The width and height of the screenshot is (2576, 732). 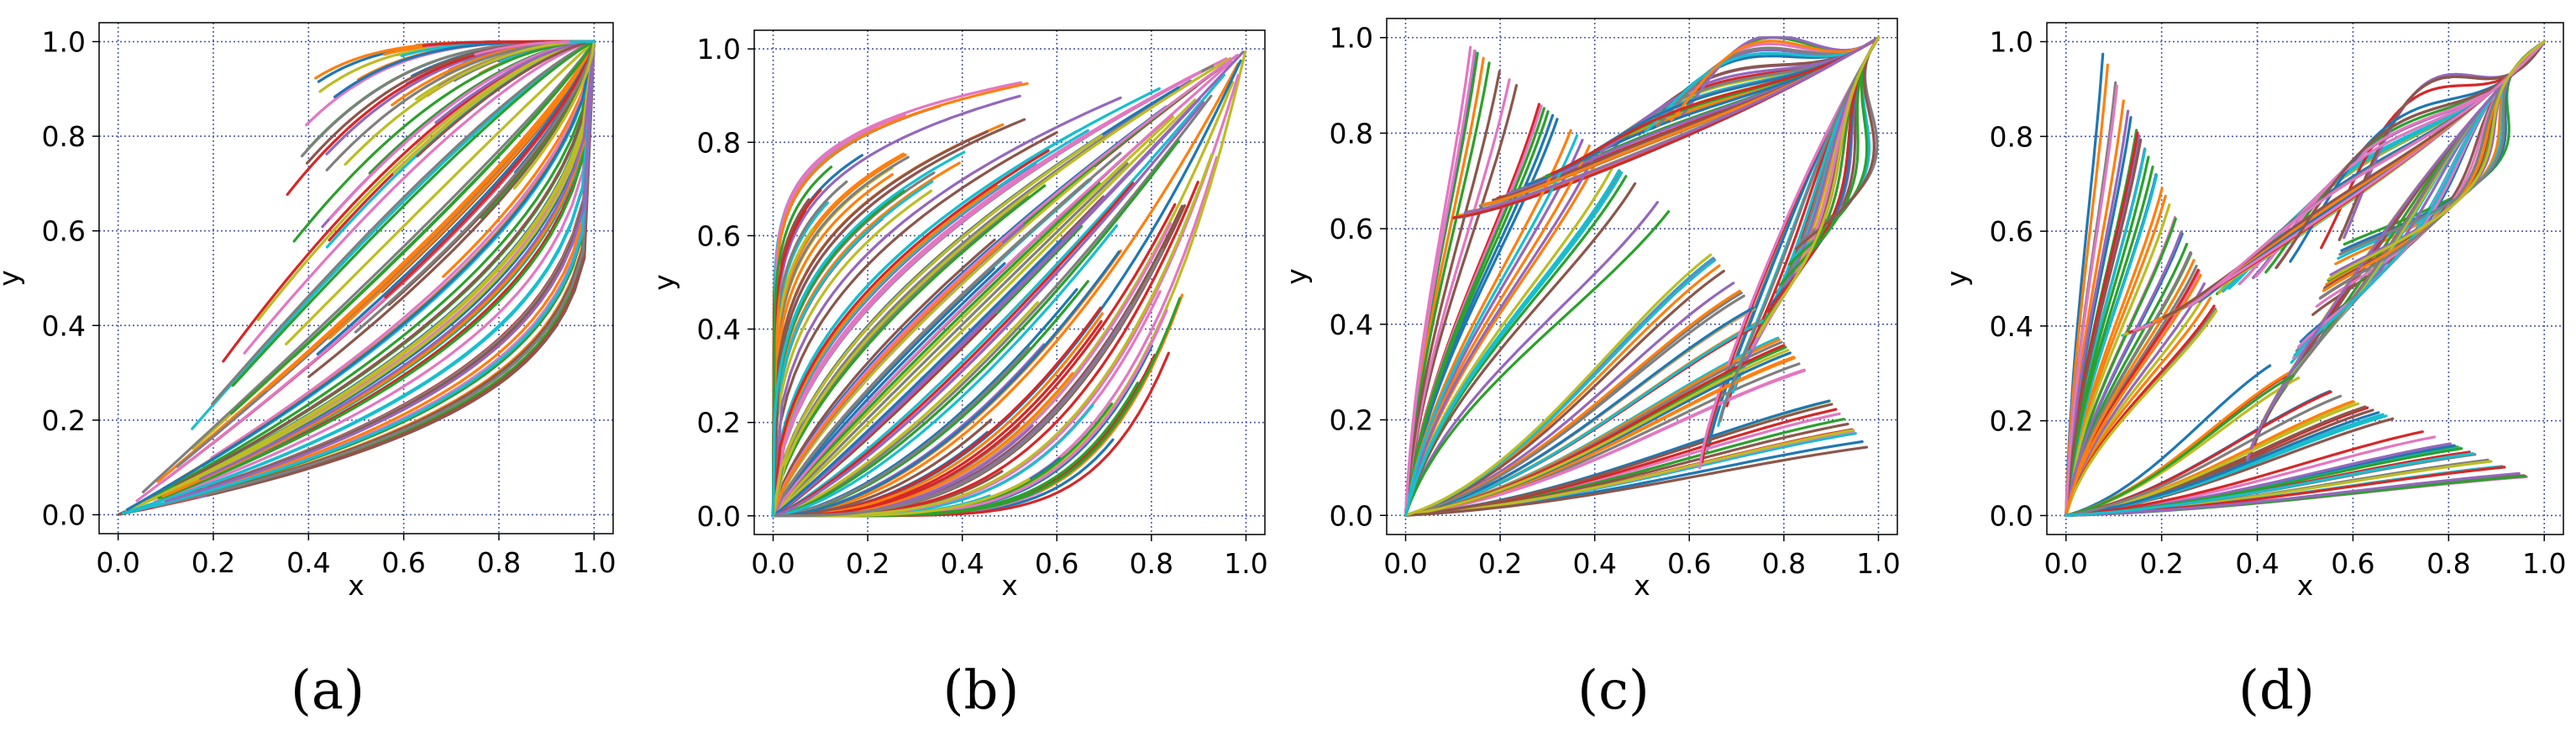 I want to click on x-tick-label-a: 0.4, so click(x=308, y=562).